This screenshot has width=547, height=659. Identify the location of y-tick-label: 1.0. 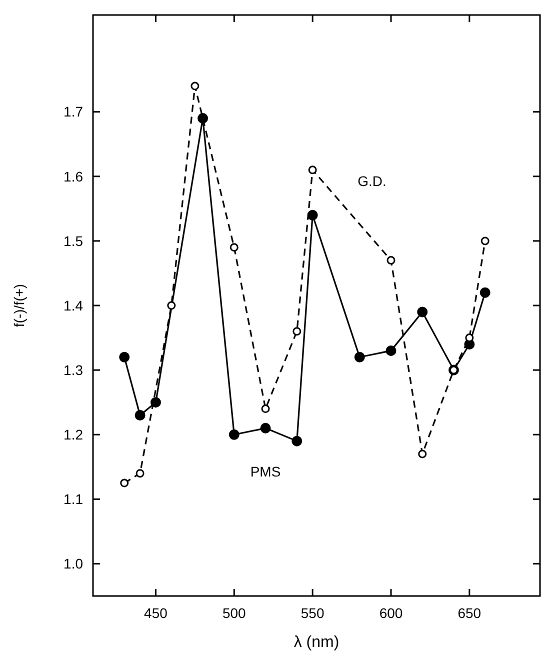
(74, 564).